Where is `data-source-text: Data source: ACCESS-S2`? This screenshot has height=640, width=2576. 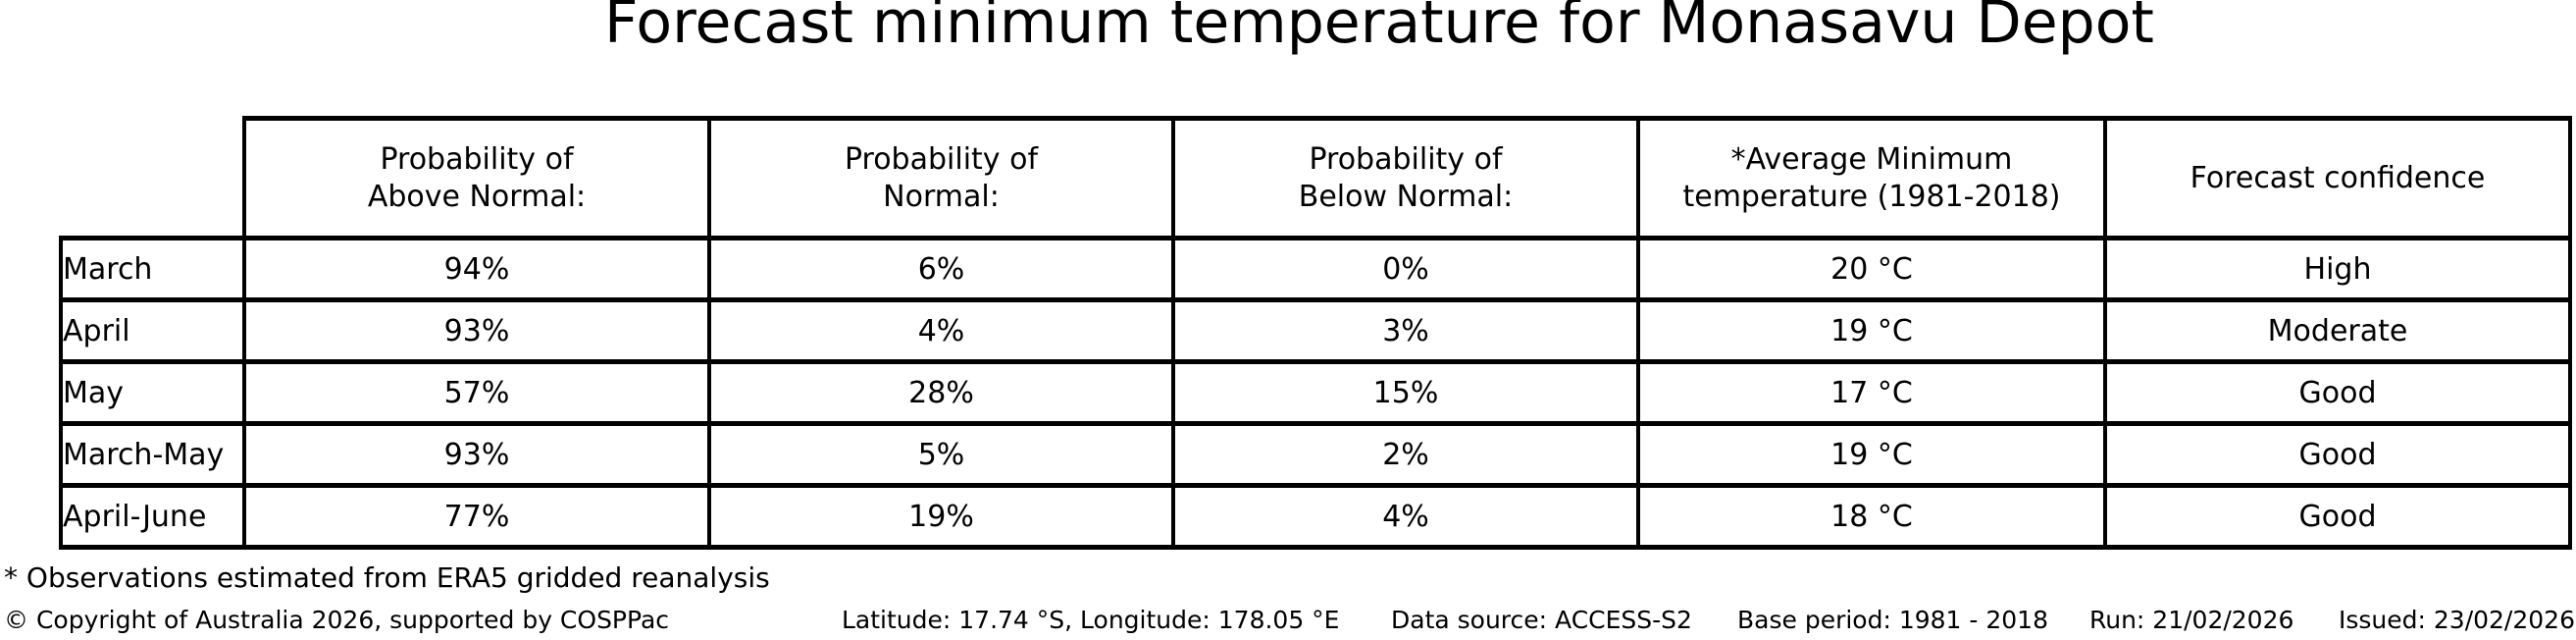 data-source-text: Data source: ACCESS-S2 is located at coordinates (1541, 620).